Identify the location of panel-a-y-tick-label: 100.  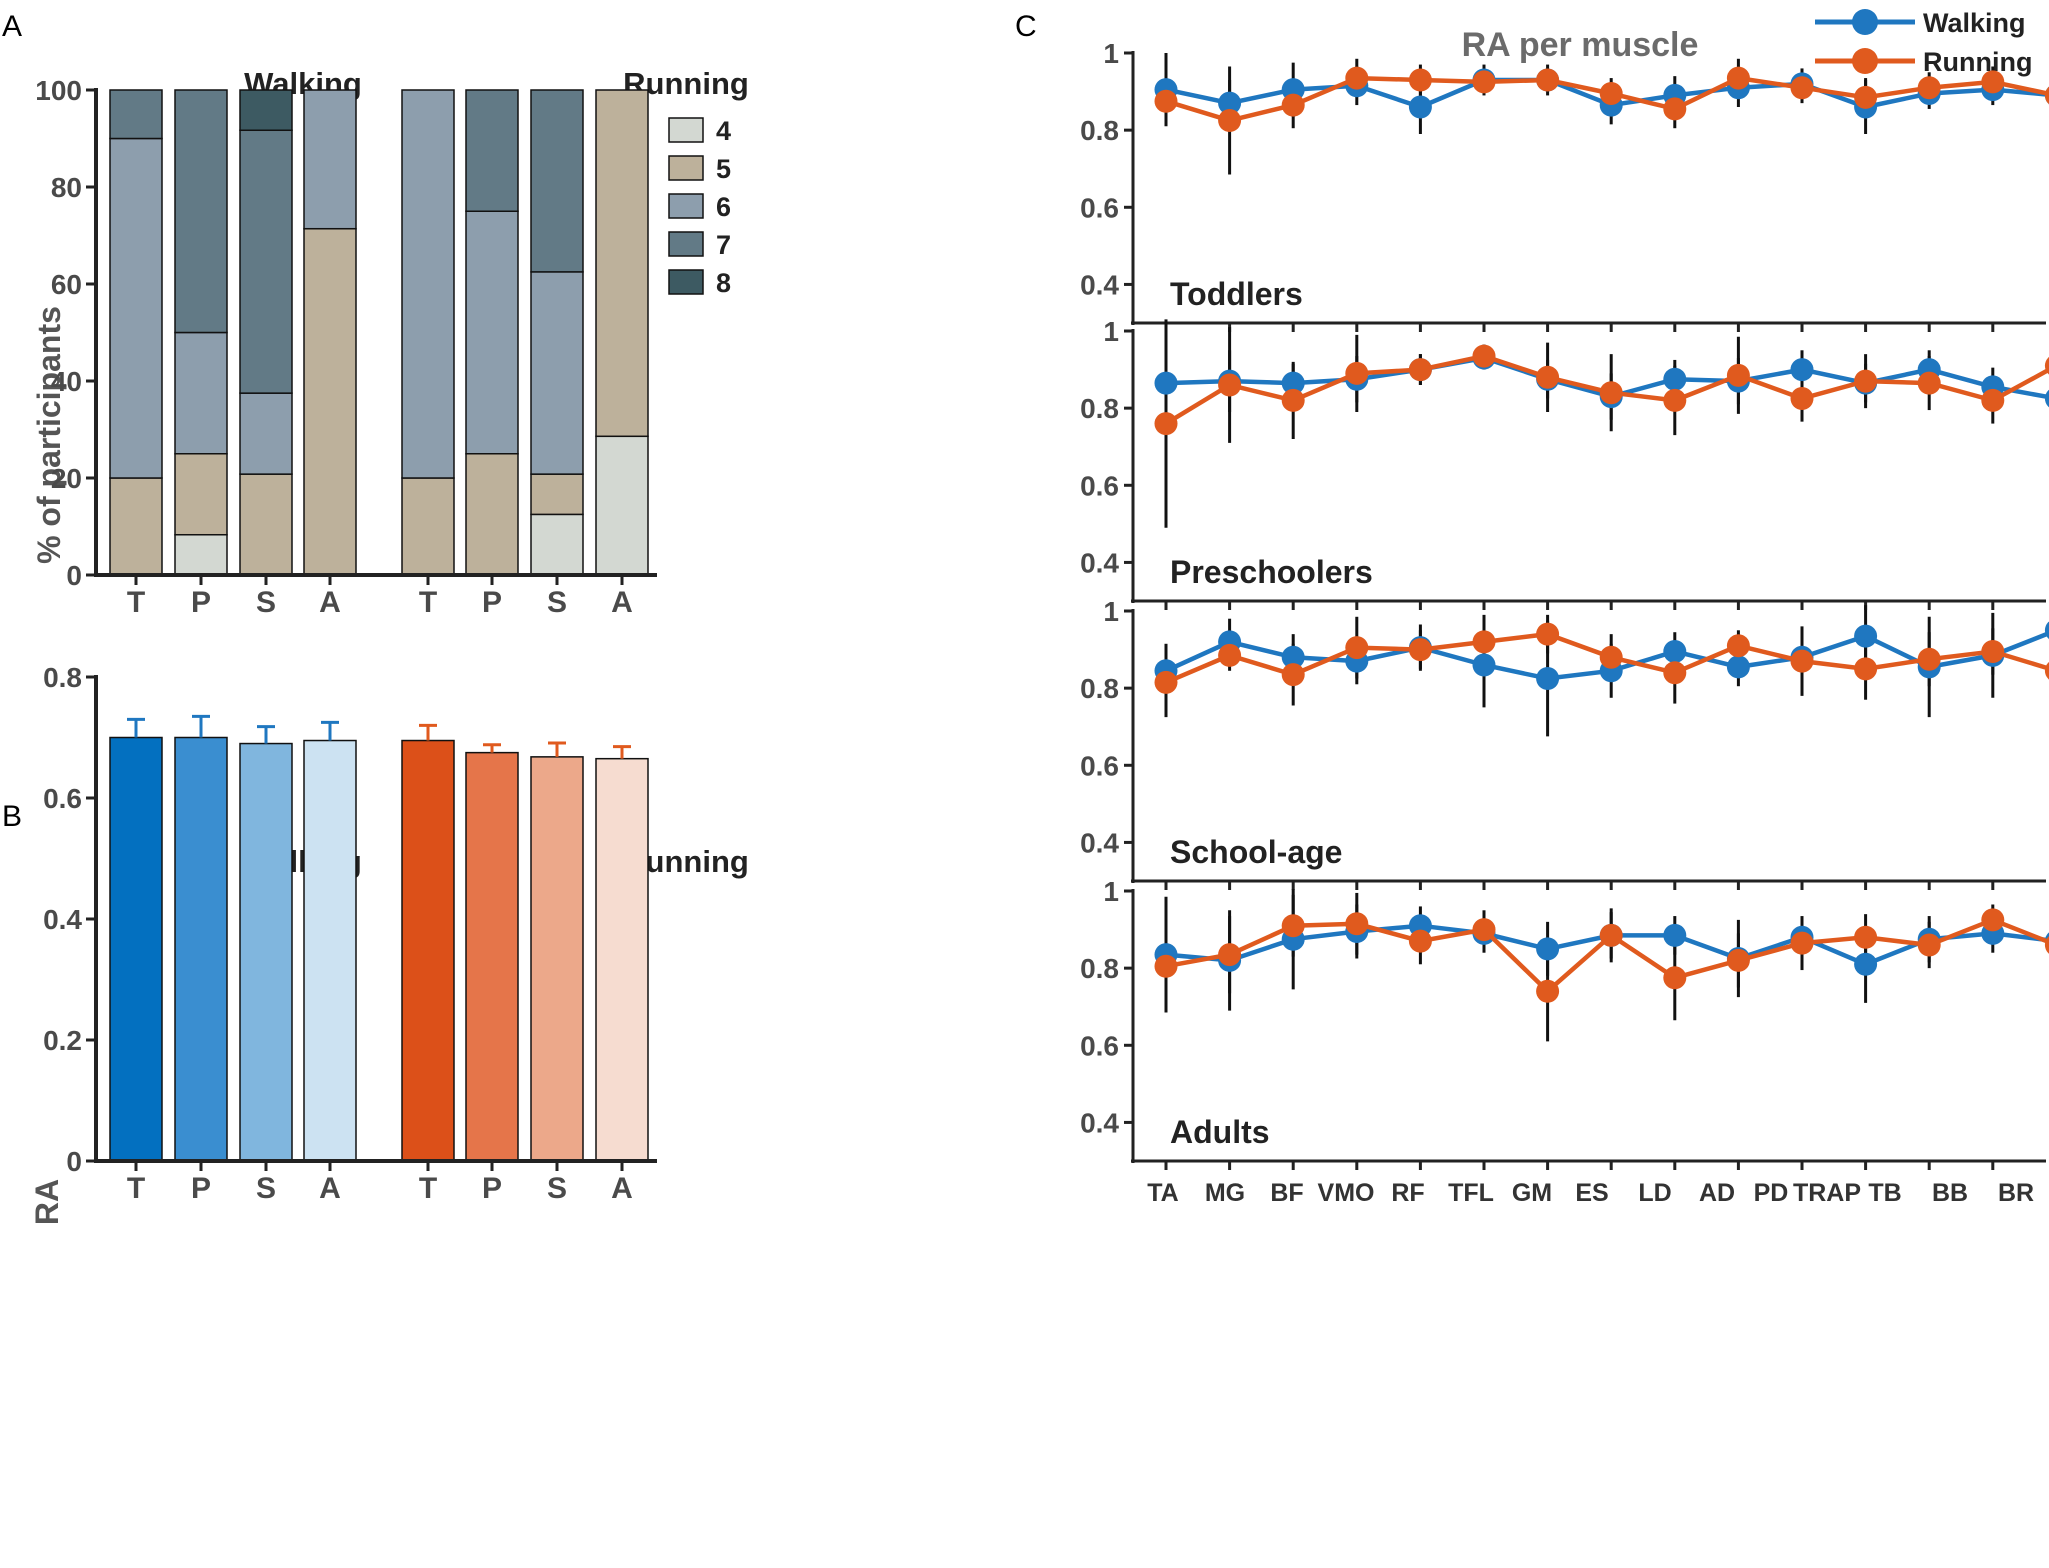
(58, 90).